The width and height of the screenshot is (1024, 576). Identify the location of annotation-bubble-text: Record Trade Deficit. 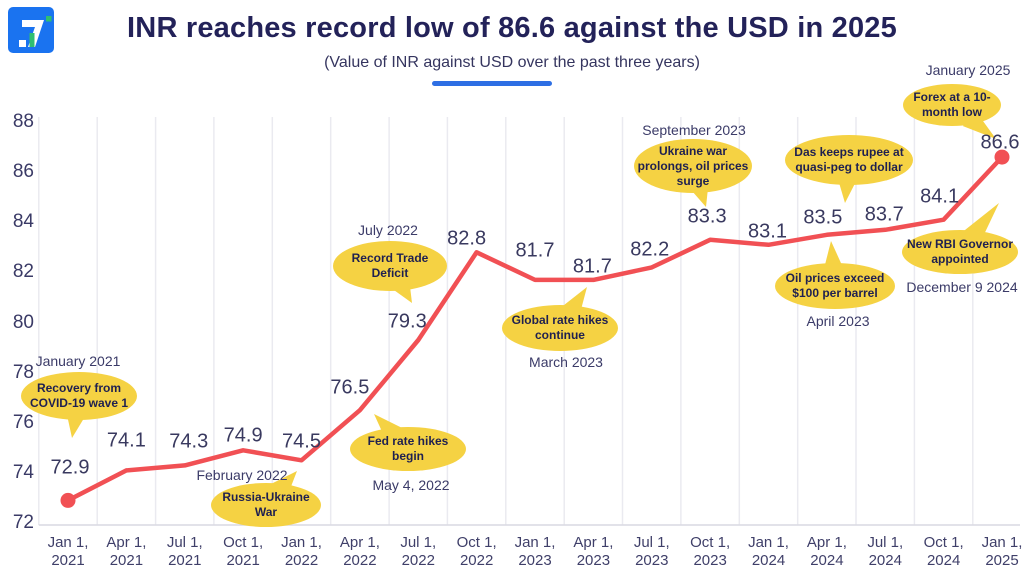
(390, 265).